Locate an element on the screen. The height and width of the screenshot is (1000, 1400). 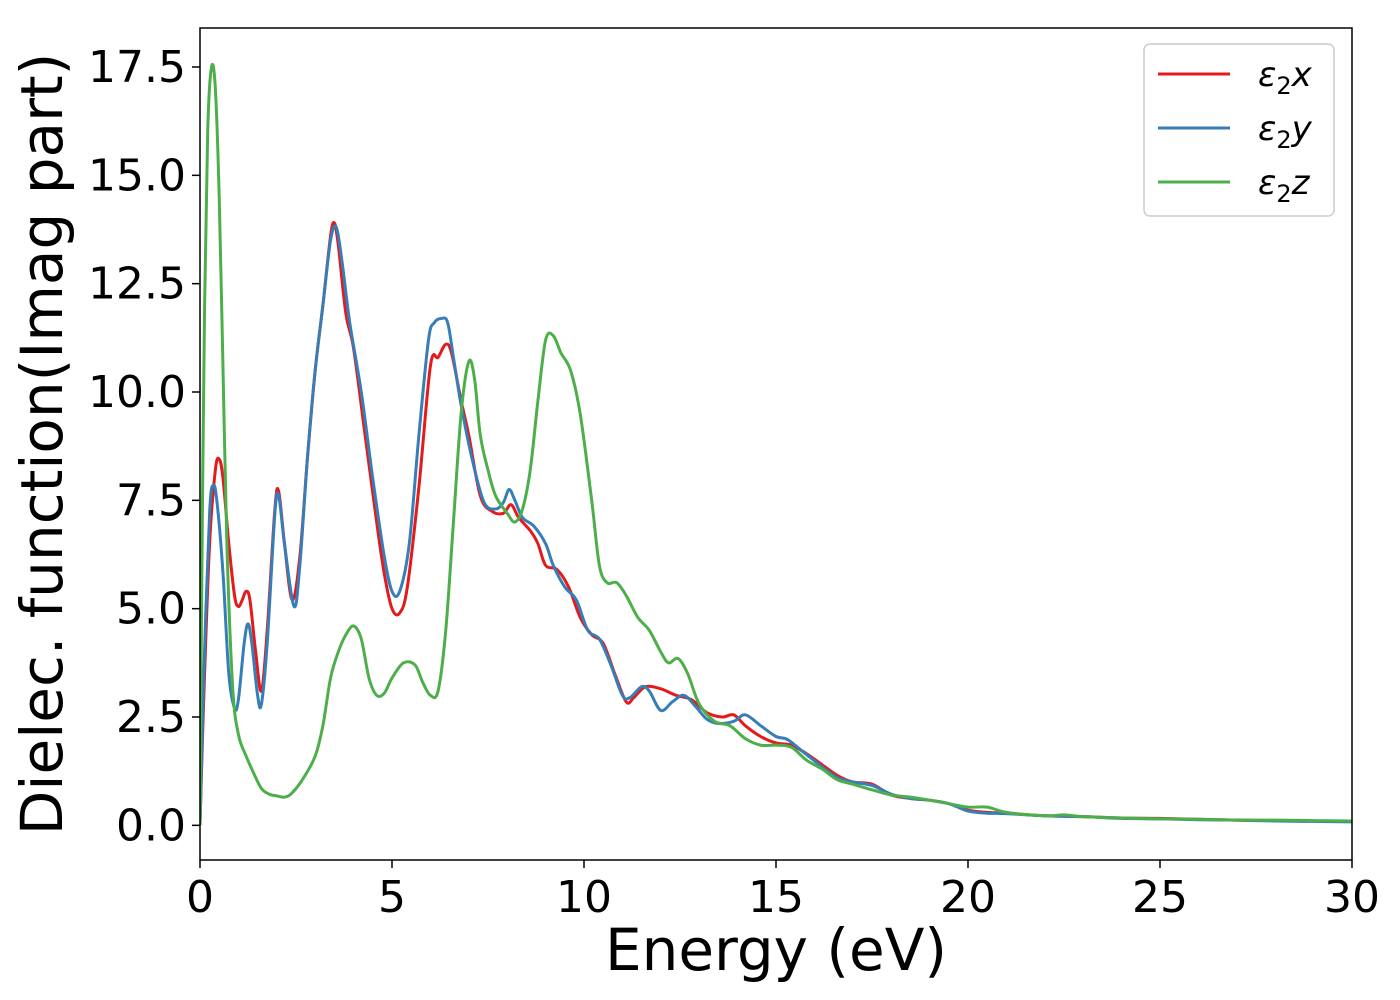
y-axis-label: Dielec. function(Imag part) is located at coordinates (42, 444).